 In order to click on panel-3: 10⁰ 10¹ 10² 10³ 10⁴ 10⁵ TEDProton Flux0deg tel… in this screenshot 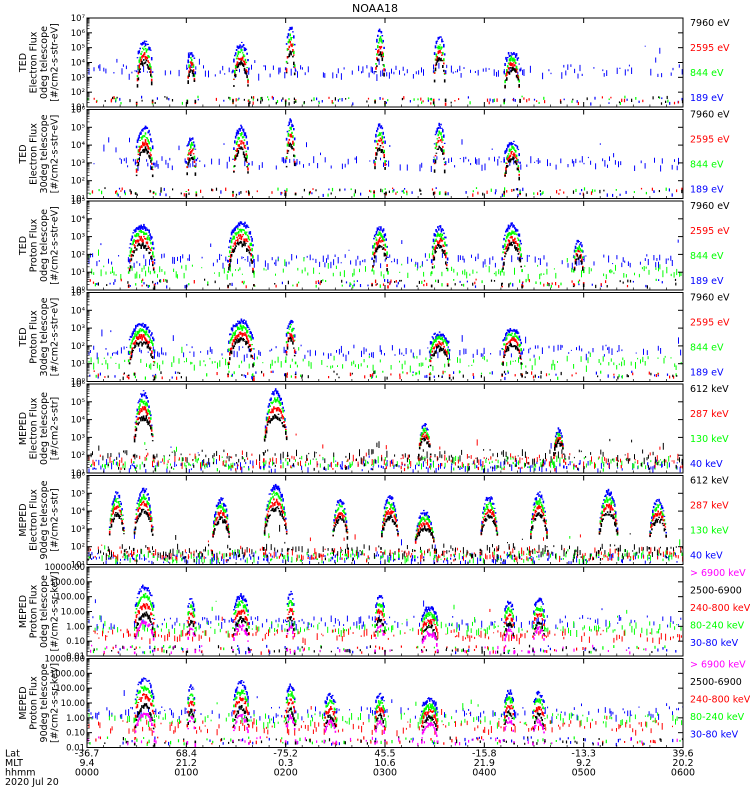, I will do `click(374, 246)`.